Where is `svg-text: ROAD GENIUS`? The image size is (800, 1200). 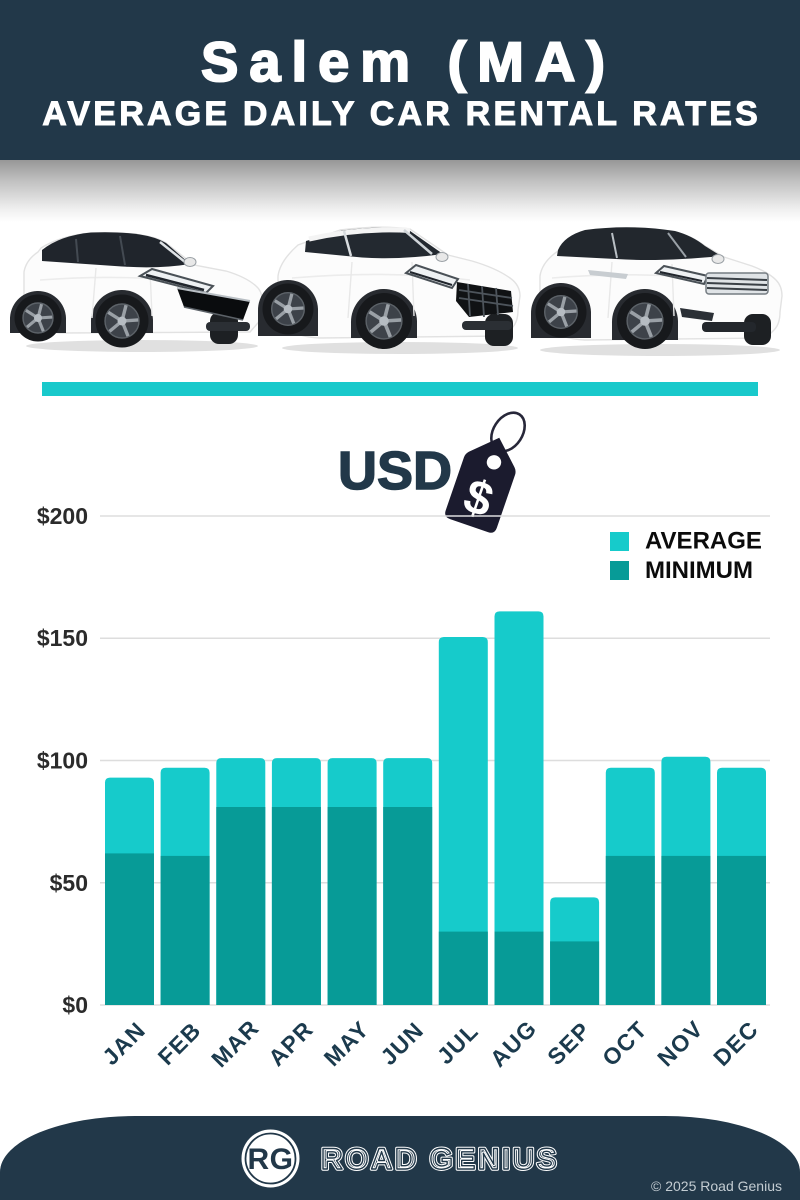 svg-text: ROAD GENIUS is located at coordinates (440, 1159).